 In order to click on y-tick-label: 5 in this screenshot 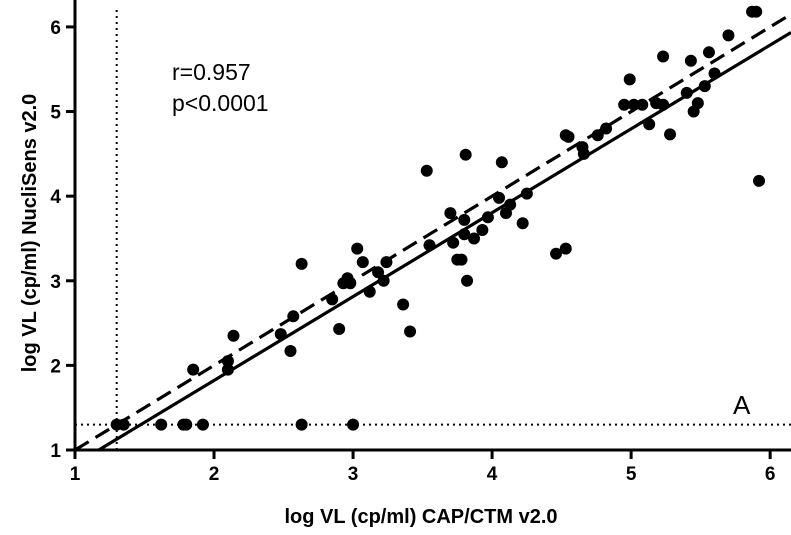, I will do `click(55, 113)`.